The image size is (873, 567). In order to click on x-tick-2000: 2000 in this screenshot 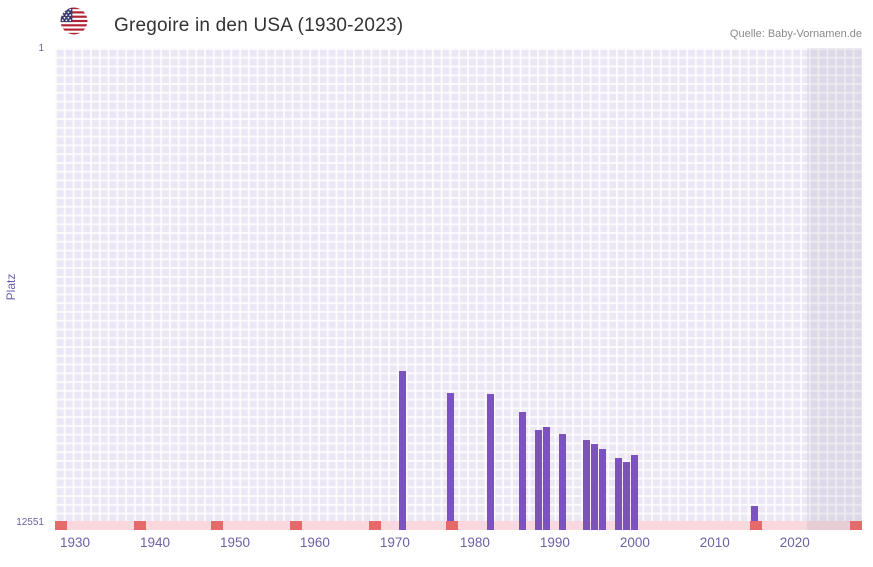, I will do `click(634, 542)`.